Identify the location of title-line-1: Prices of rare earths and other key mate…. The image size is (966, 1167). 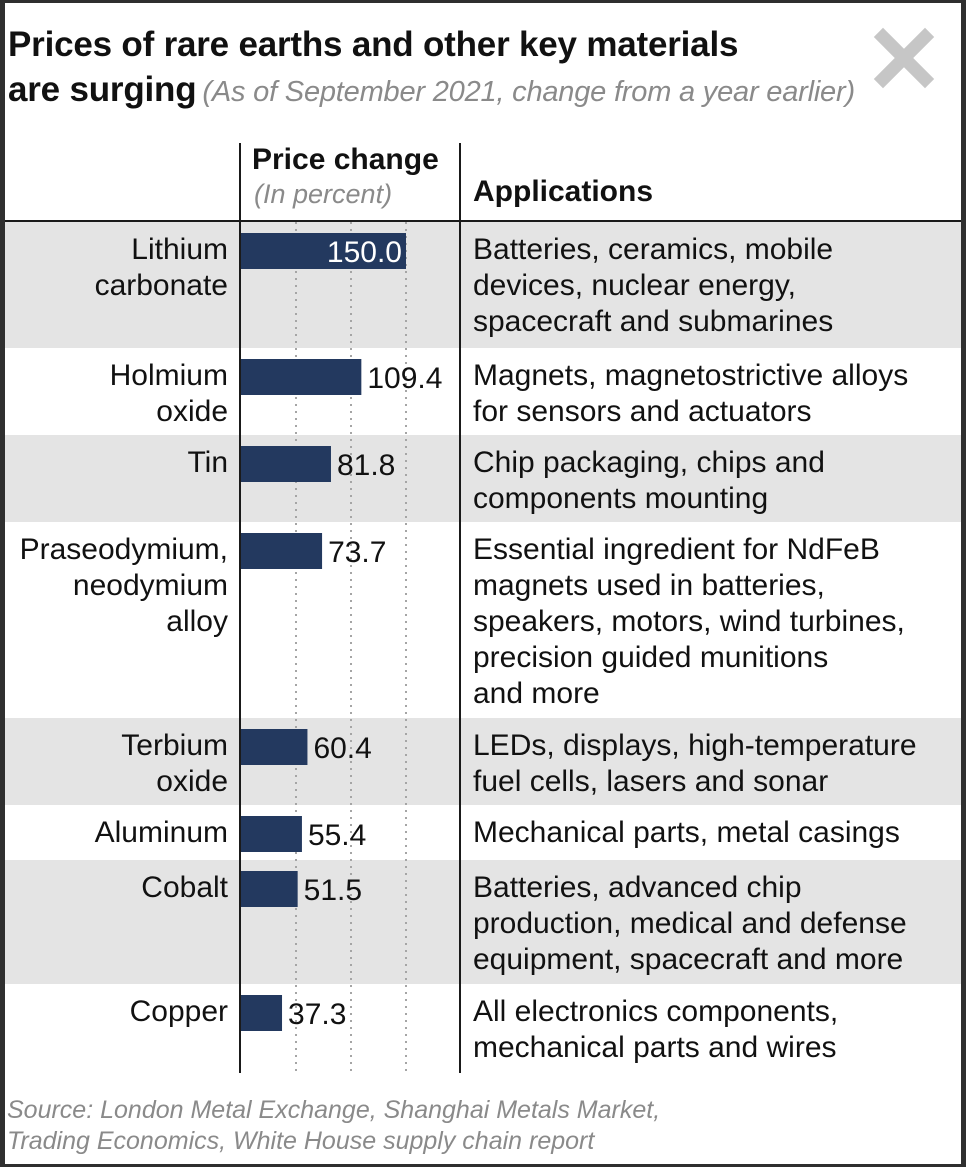
(373, 44).